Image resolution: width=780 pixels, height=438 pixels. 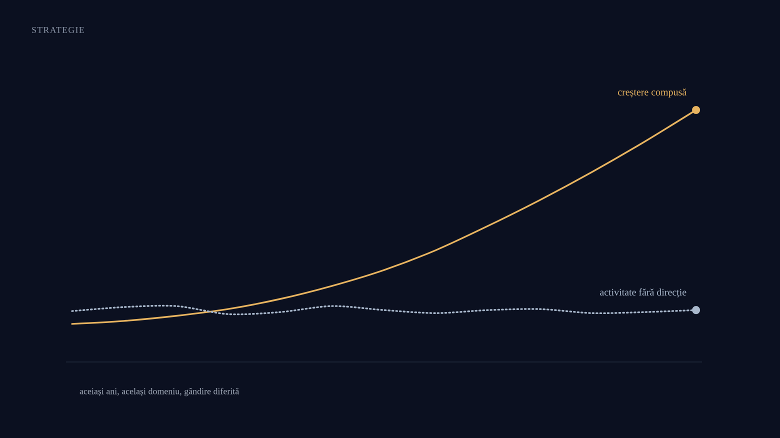 What do you see at coordinates (652, 93) in the screenshot?
I see `series-label: creștere compusă` at bounding box center [652, 93].